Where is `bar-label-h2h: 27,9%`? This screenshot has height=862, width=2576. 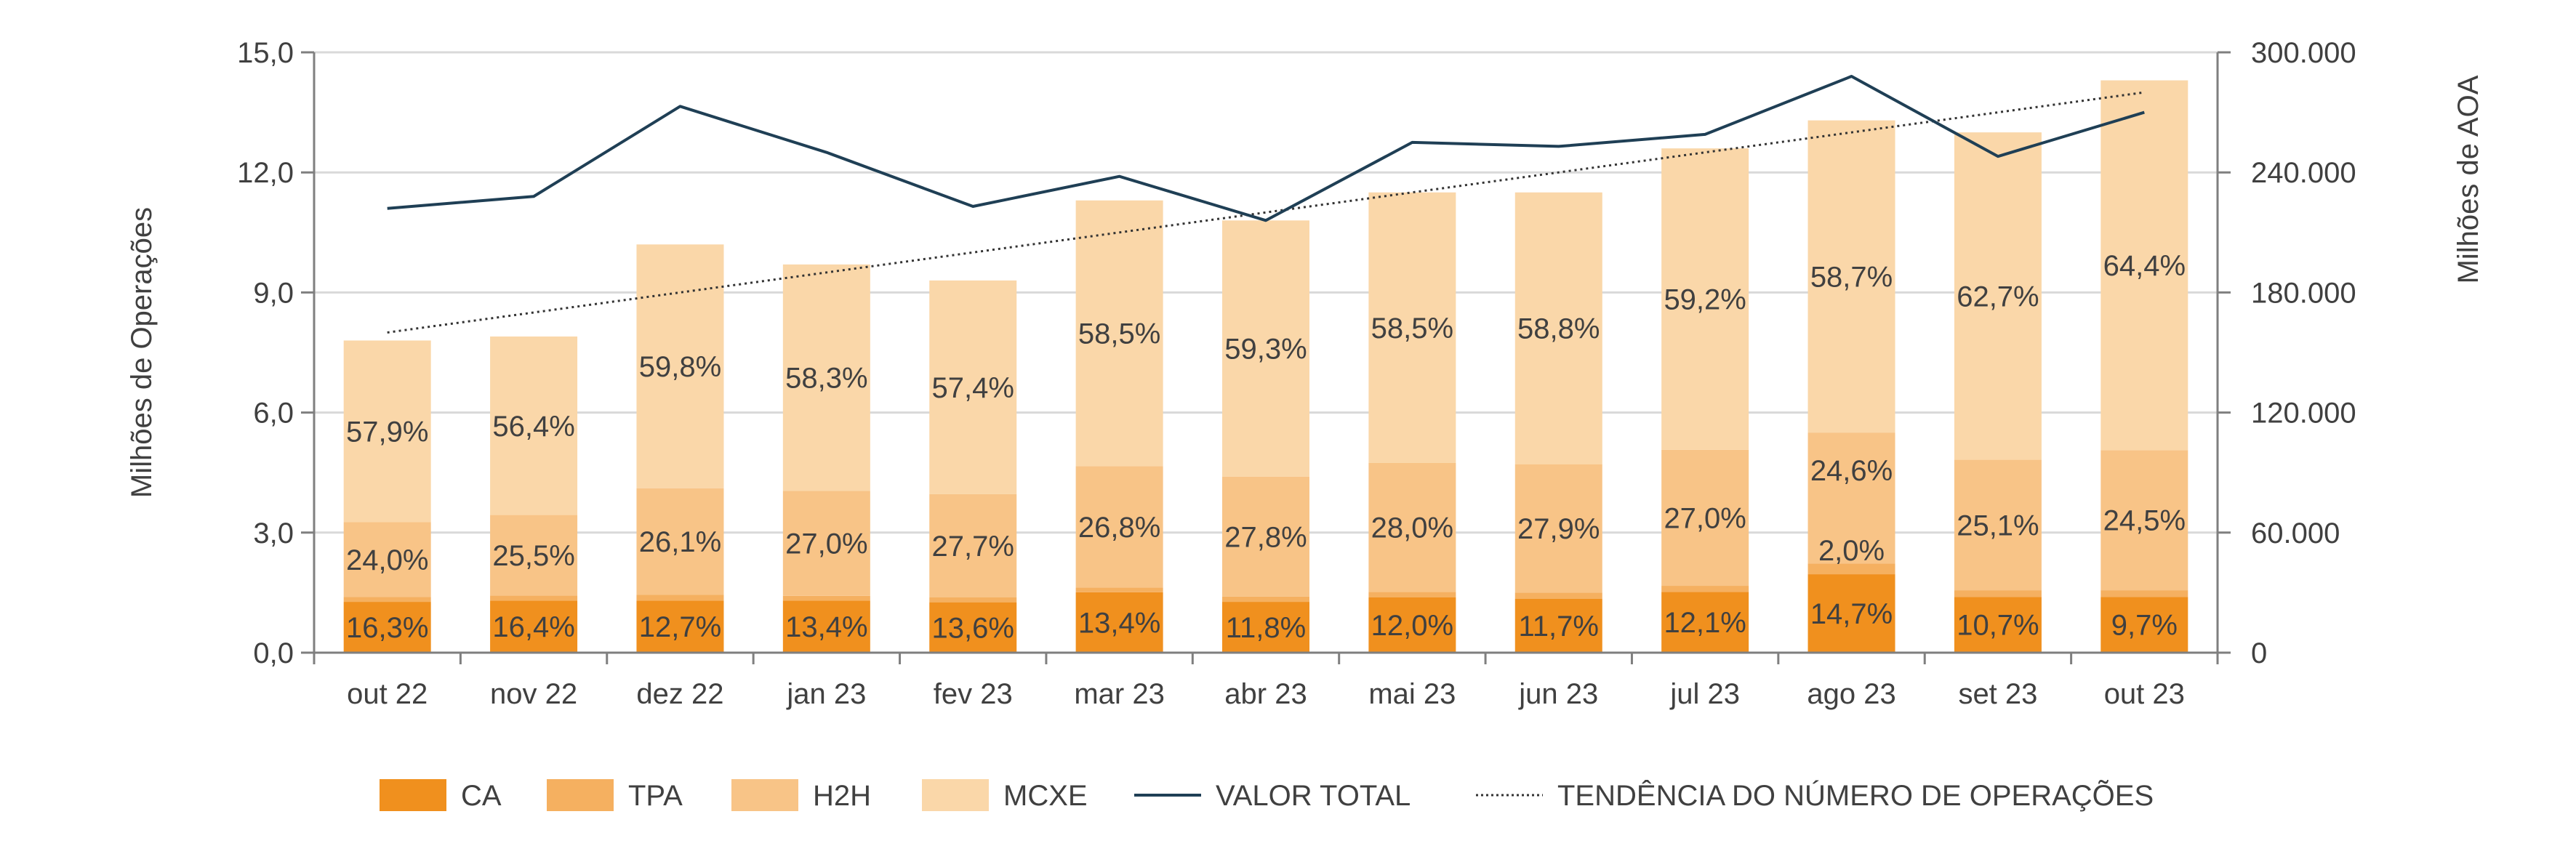 bar-label-h2h: 27,9% is located at coordinates (1558, 529).